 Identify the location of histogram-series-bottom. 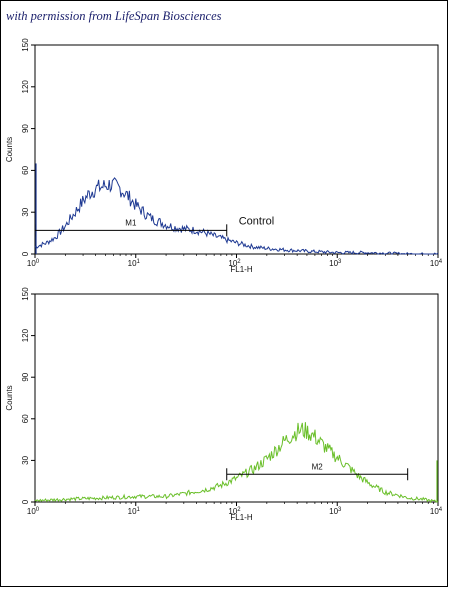
(236, 463).